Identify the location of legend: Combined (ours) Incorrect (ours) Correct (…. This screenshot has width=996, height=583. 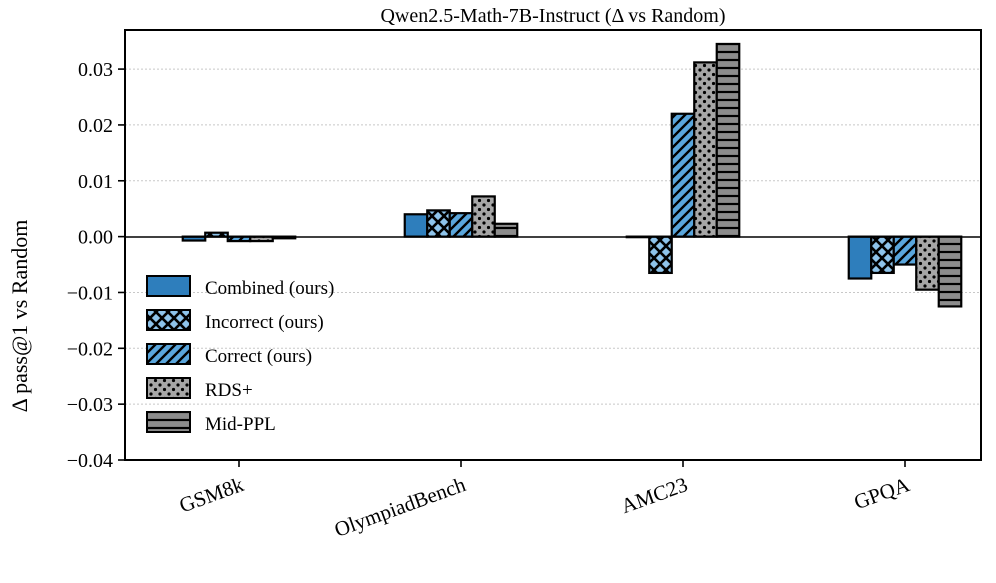
(240, 355).